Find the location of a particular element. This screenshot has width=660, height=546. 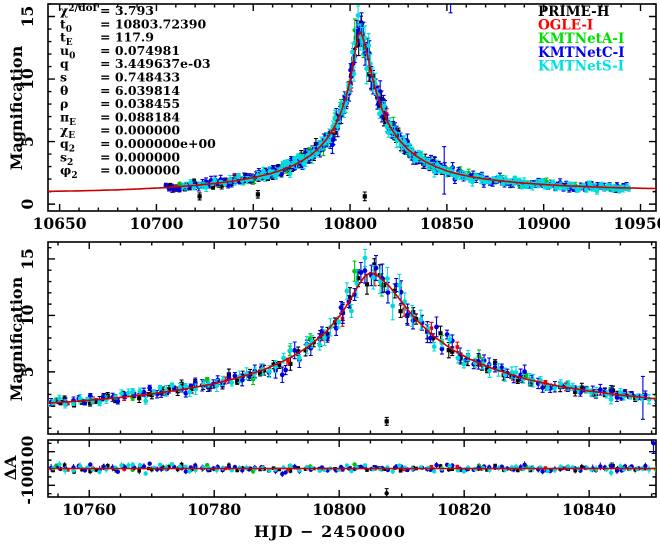

y-tick-label: 100 is located at coordinates (27, 451).